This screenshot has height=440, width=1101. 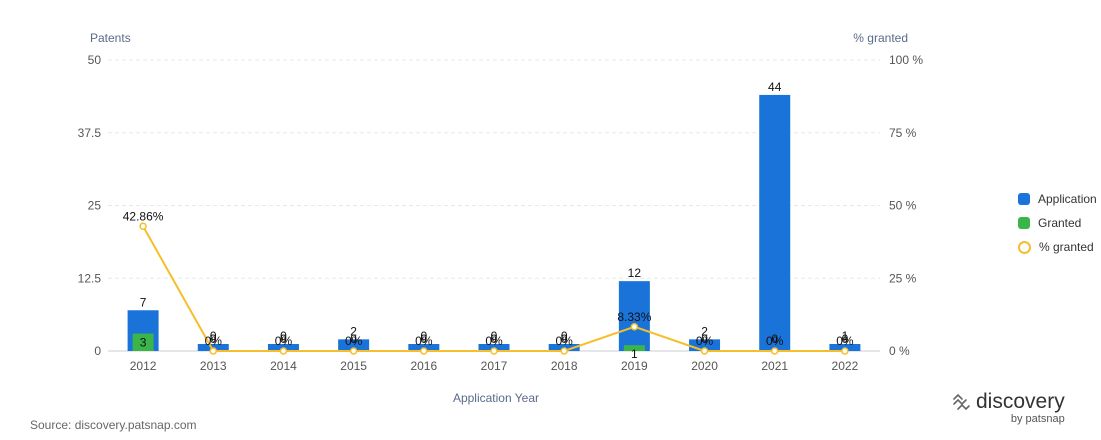 What do you see at coordinates (635, 273) in the screenshot?
I see `data-label-application: 12` at bounding box center [635, 273].